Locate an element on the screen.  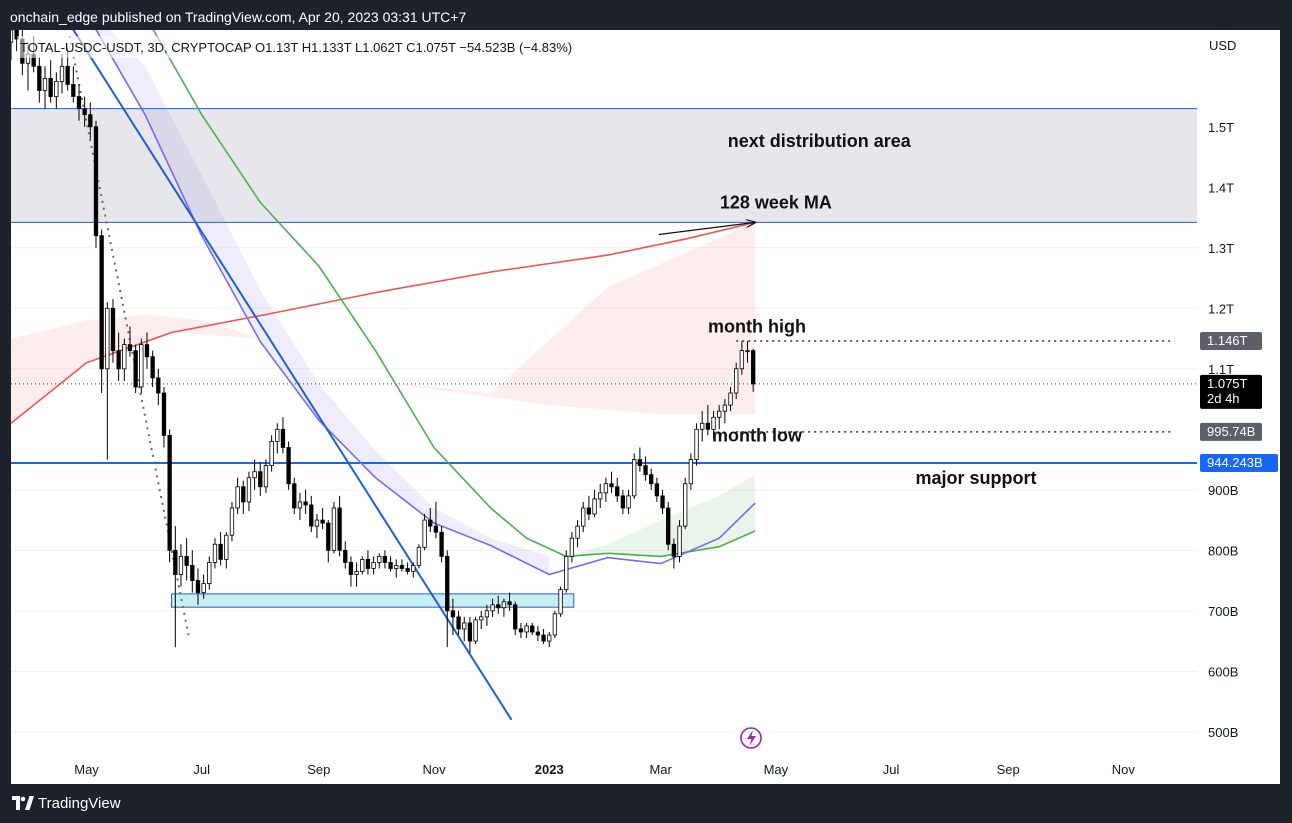
price-axis-unit: USD is located at coordinates (1222, 45).